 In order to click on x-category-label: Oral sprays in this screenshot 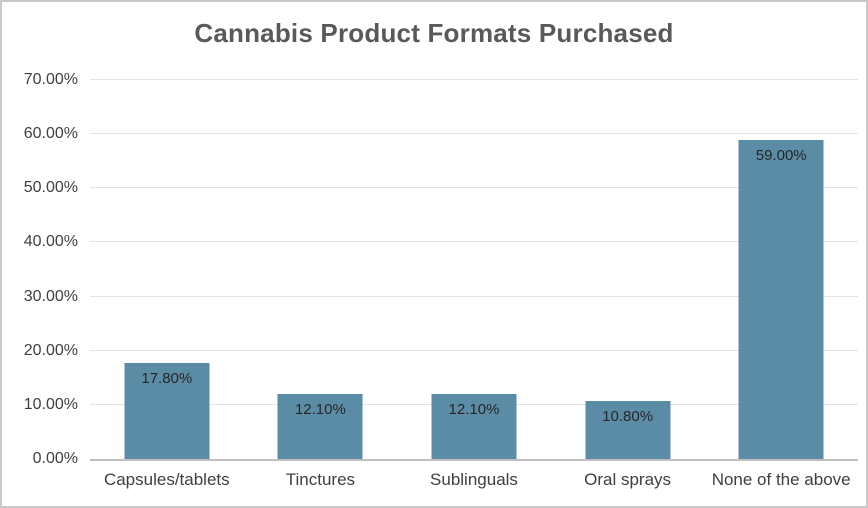, I will do `click(628, 479)`.